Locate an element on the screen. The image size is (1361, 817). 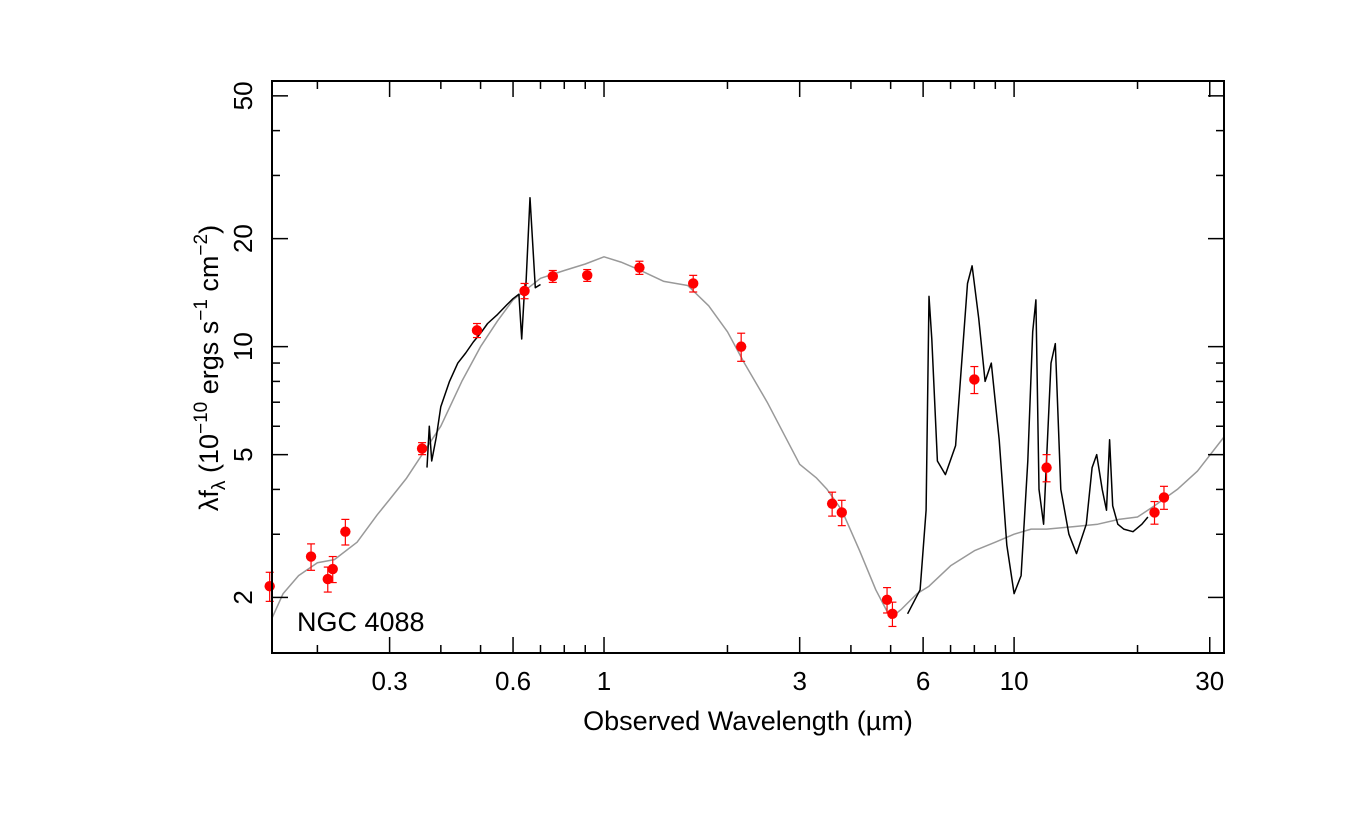
y-tick-labels: 2 5 10 20 50 is located at coordinates (243, 342).